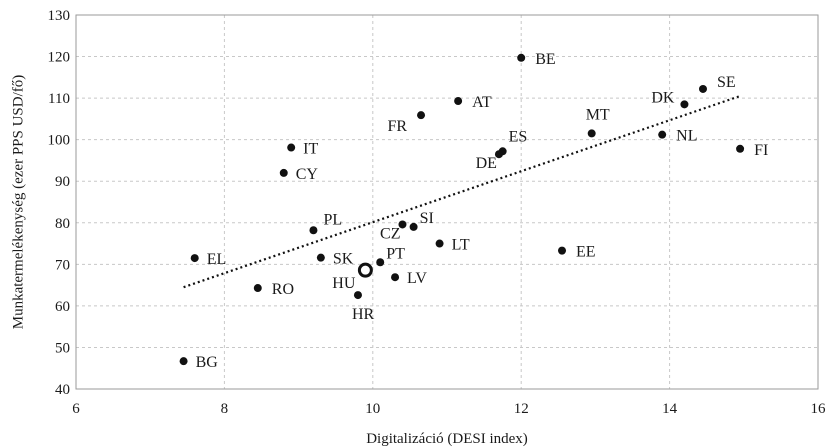 The height and width of the screenshot is (447, 828). Describe the element at coordinates (521, 57) in the screenshot. I see `data-point-be` at that location.